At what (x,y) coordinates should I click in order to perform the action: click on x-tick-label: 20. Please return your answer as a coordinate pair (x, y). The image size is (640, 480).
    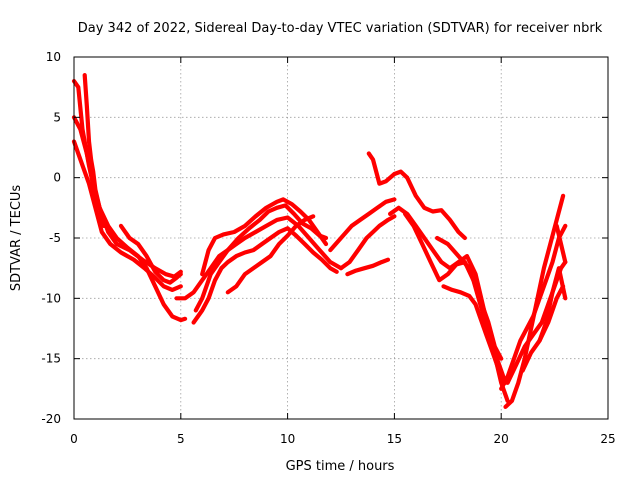
    Looking at the image, I should click on (501, 439).